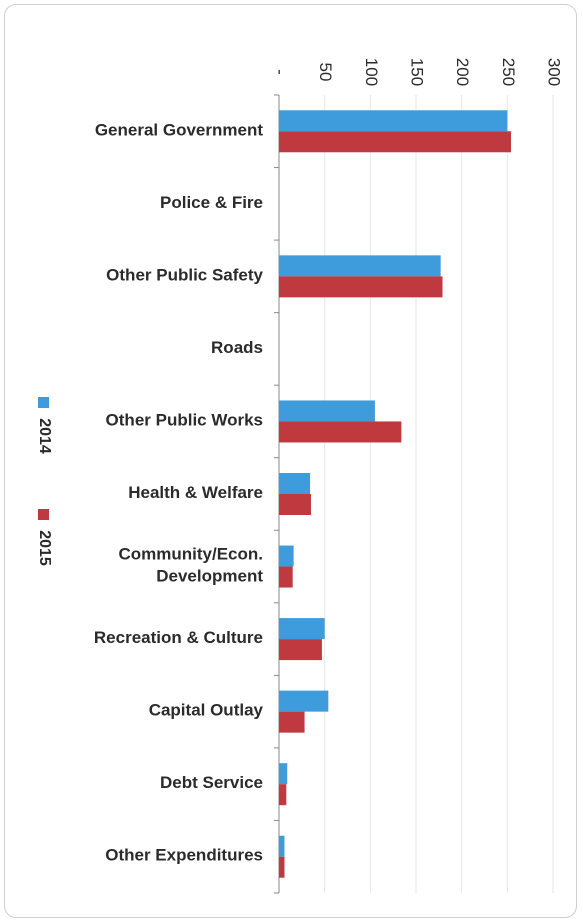 The height and width of the screenshot is (924, 583). I want to click on category-label: Recreation & Culture, so click(178, 638).